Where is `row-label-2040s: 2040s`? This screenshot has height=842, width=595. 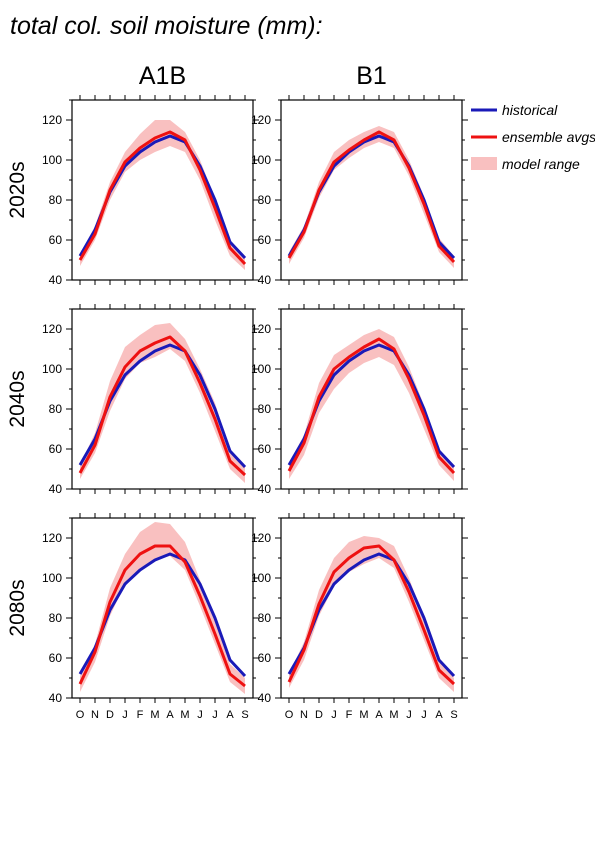 row-label-2040s: 2040s is located at coordinates (17, 398).